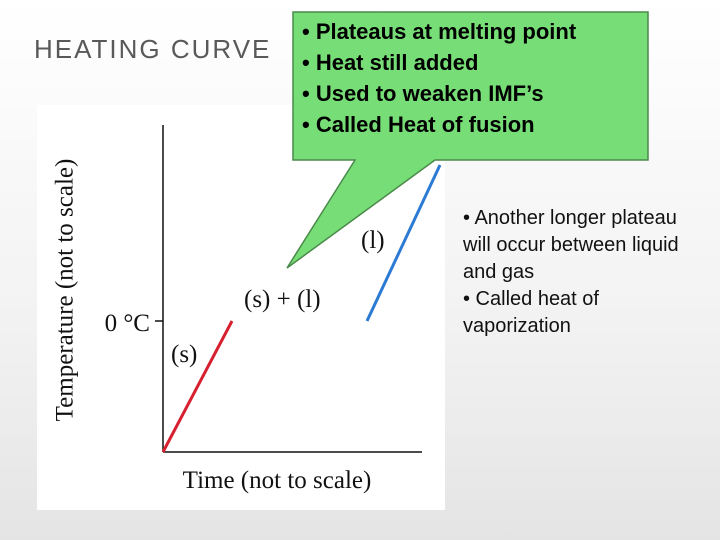  Describe the element at coordinates (390, 62) in the screenshot. I see `callout-item: • Heat still added` at that location.